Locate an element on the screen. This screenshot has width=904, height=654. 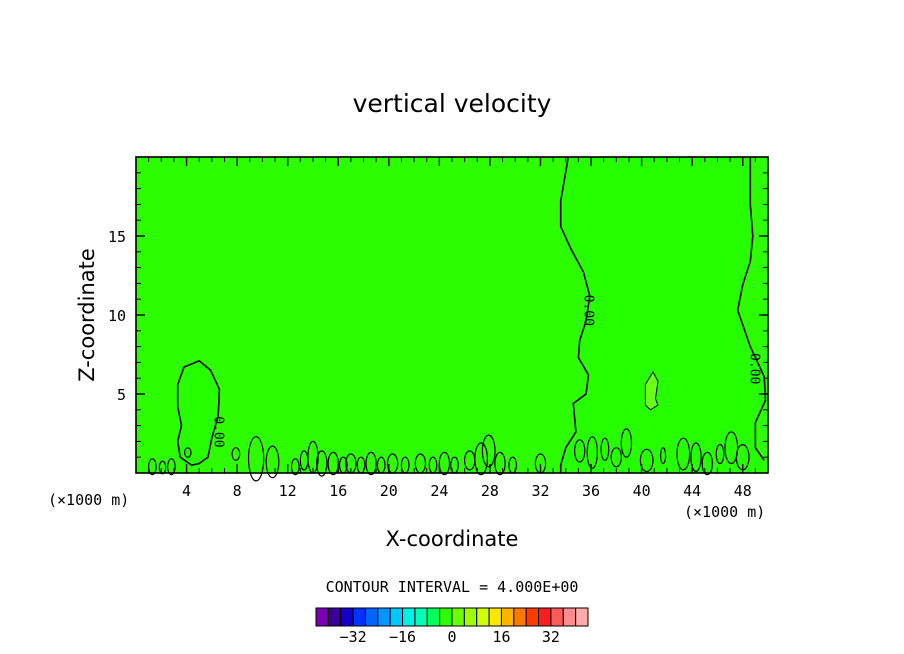
x-tick-label: 40 is located at coordinates (642, 491).